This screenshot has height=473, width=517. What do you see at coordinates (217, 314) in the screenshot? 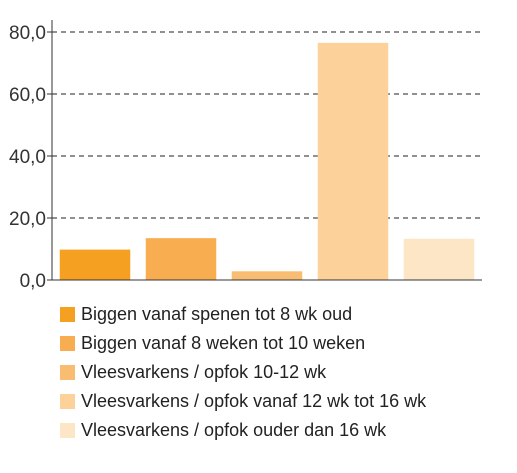
I see `legend-label: Biggen vanaf spenen tot 8 wk oud` at bounding box center [217, 314].